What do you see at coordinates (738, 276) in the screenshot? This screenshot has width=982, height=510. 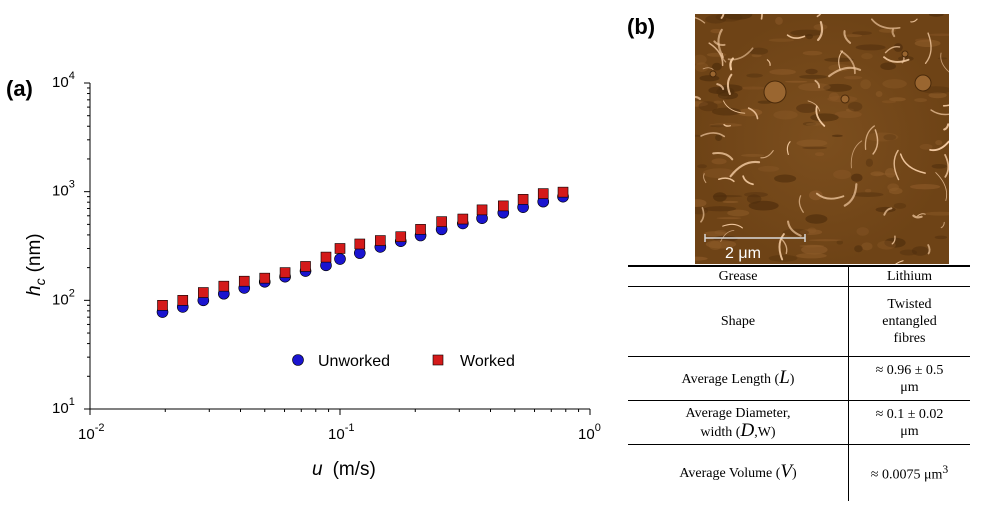 I see `row-label-grease: Grease` at bounding box center [738, 276].